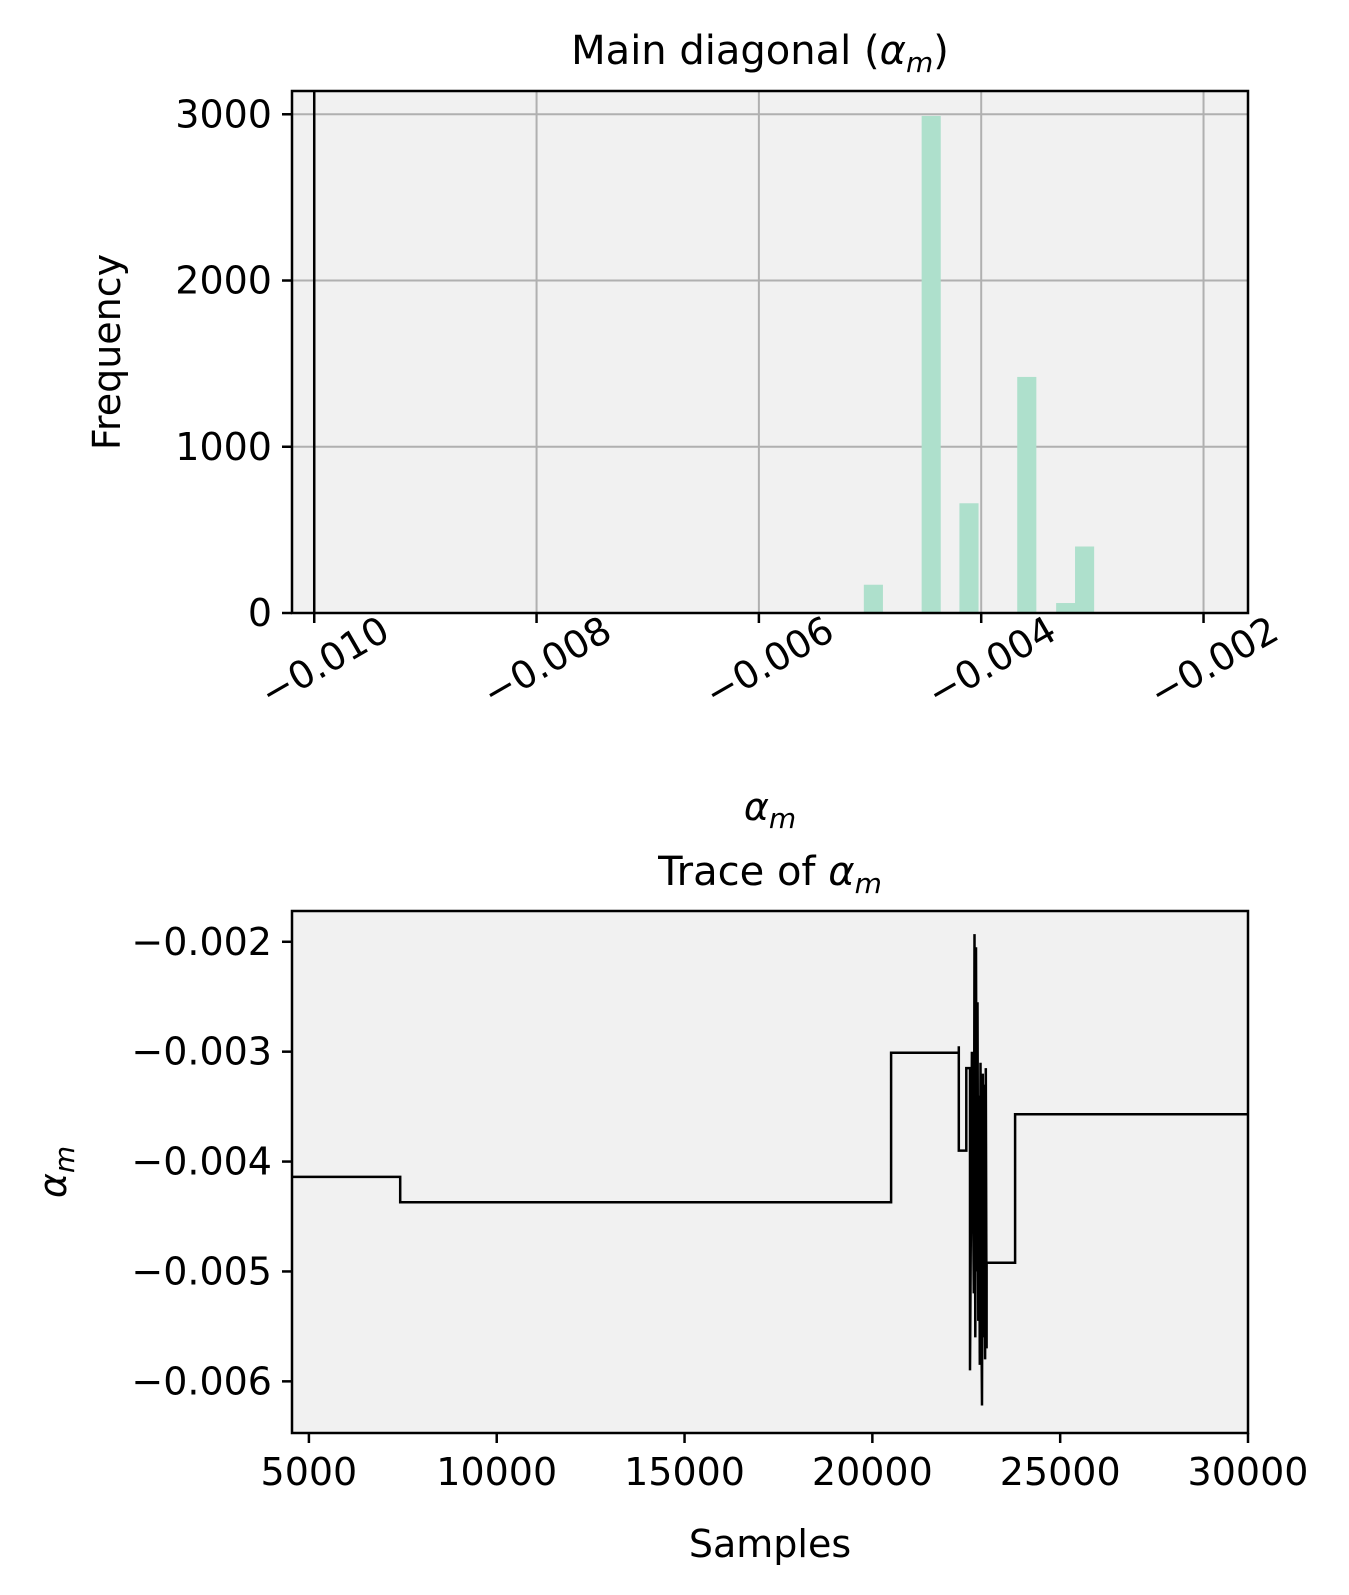 The image size is (1349, 1595). What do you see at coordinates (223, 114) in the screenshot?
I see `histogram-ytick-label-3: 3000` at bounding box center [223, 114].